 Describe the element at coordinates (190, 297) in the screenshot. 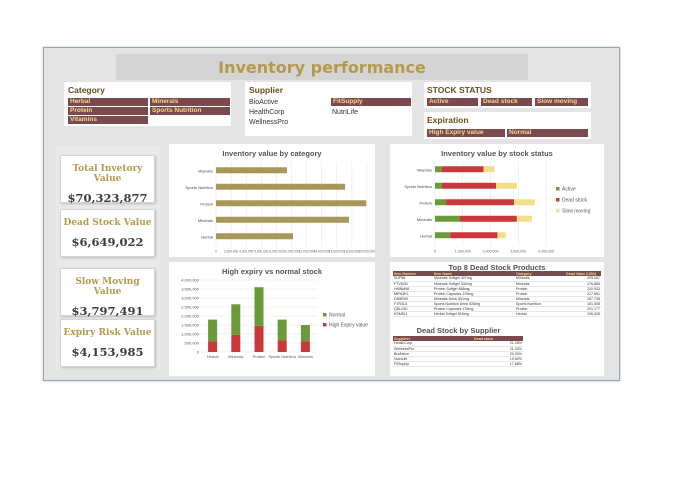

I see `y-tick-label: 3,000,000` at that location.